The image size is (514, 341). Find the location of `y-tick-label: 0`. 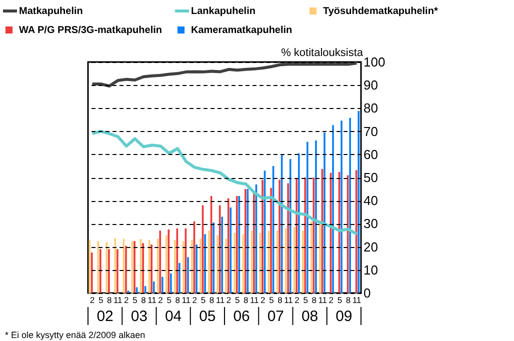

y-tick-label: 0 is located at coordinates (367, 293).